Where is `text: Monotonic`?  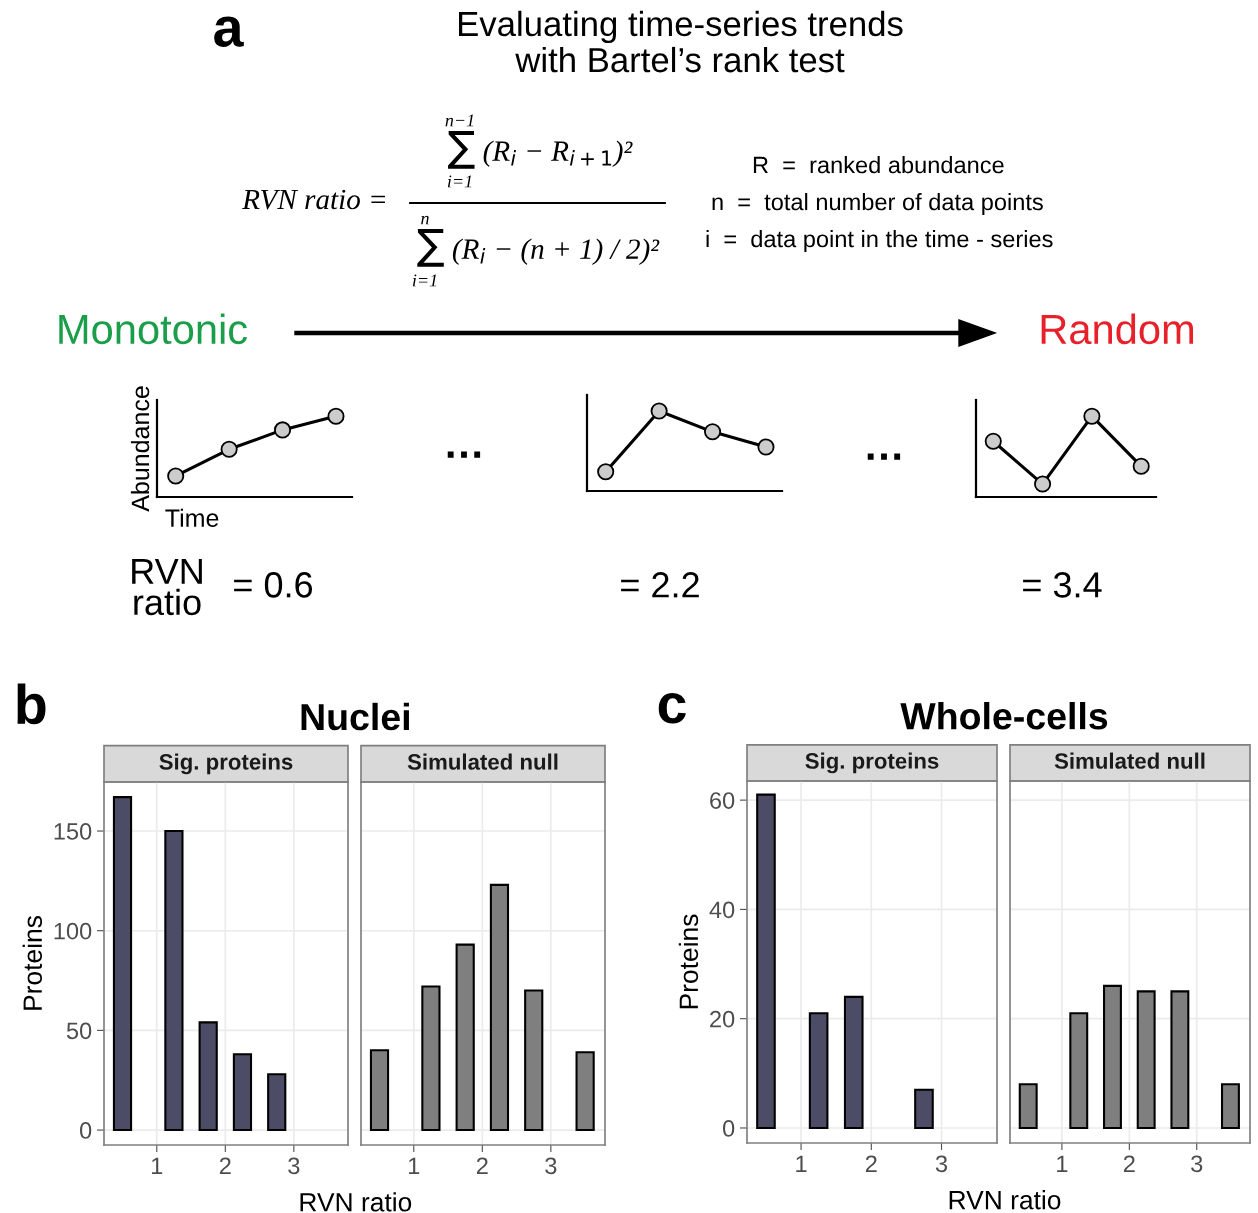
text: Monotonic is located at coordinates (153, 329).